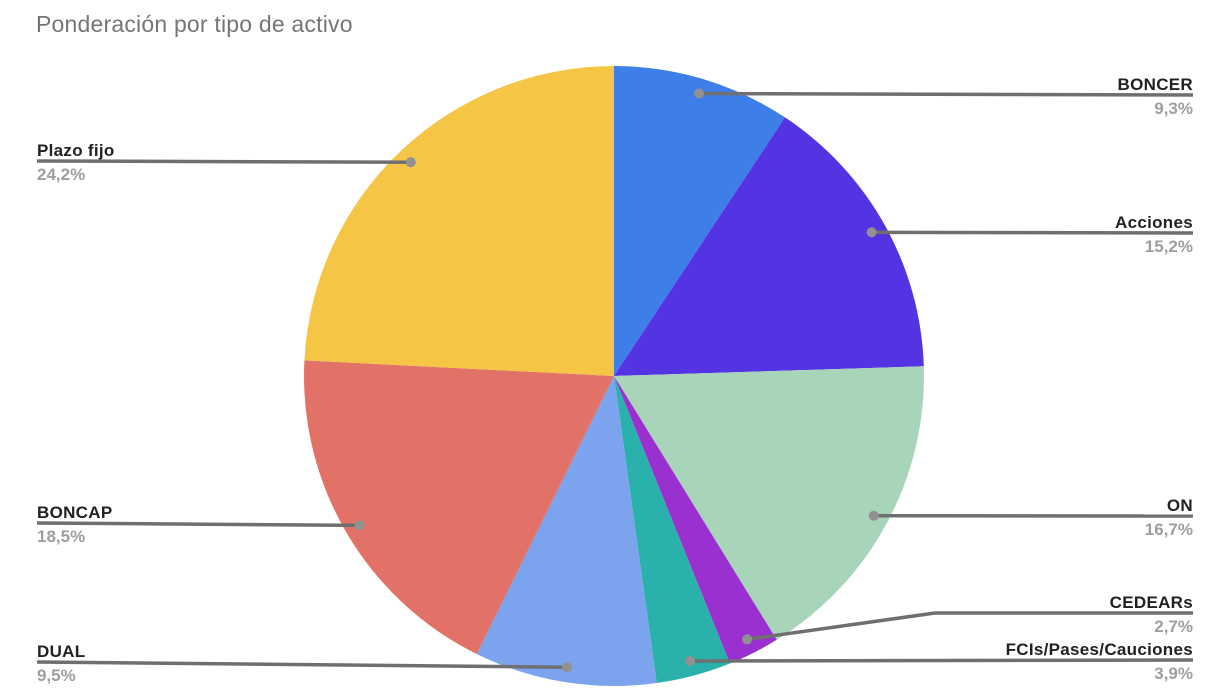 The image size is (1230, 691). Describe the element at coordinates (459, 507) in the screenshot. I see `pie-slice-boncap` at that location.